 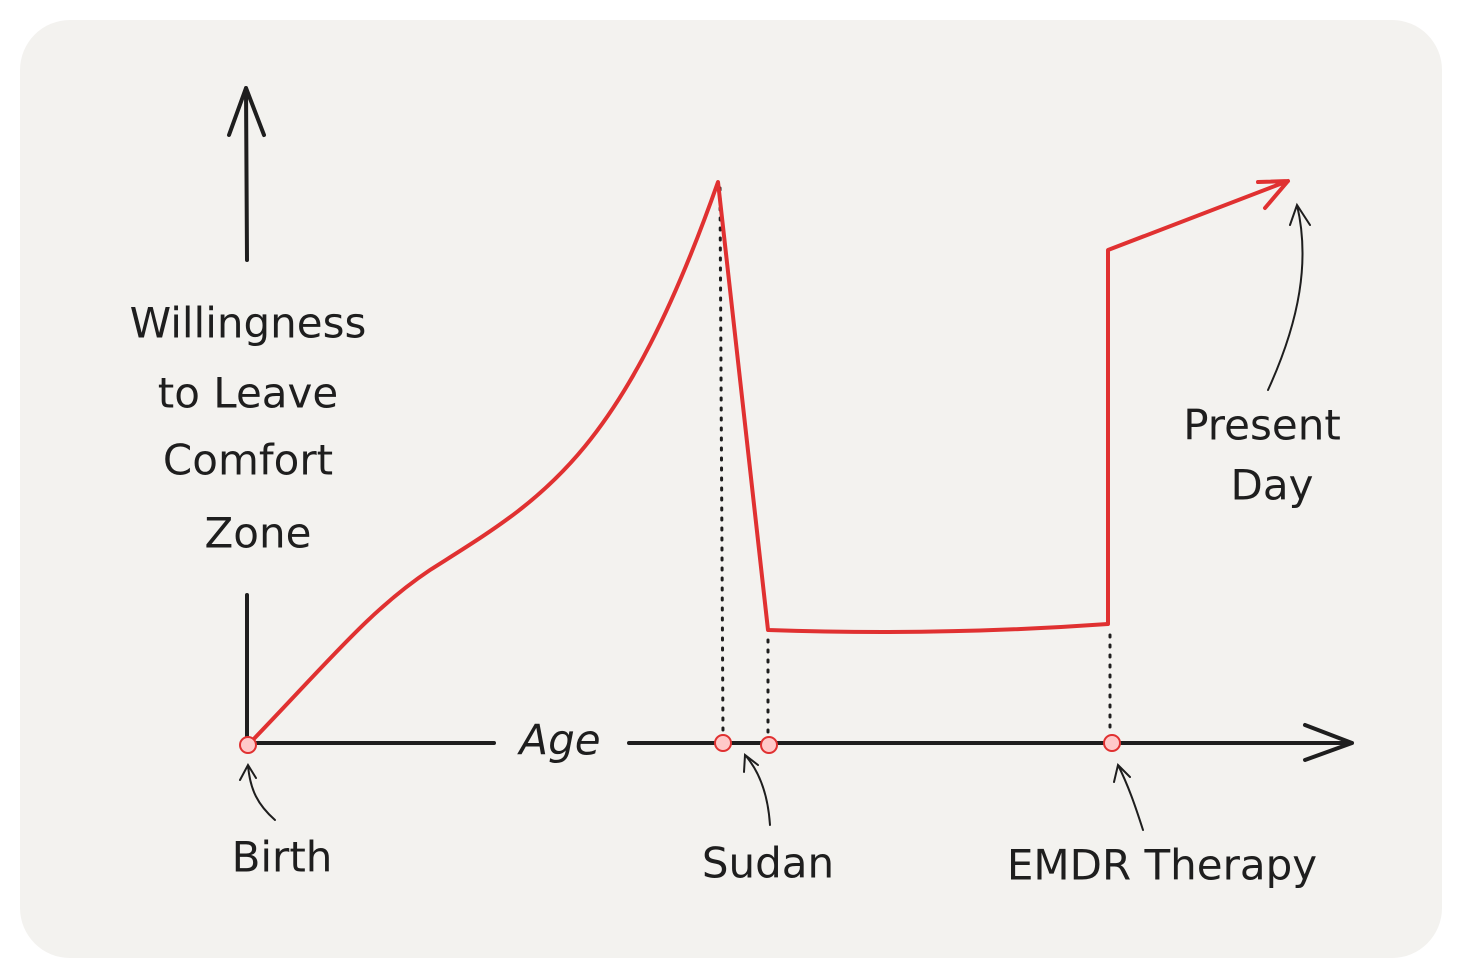 What do you see at coordinates (799, 742) in the screenshot?
I see `x-axis` at bounding box center [799, 742].